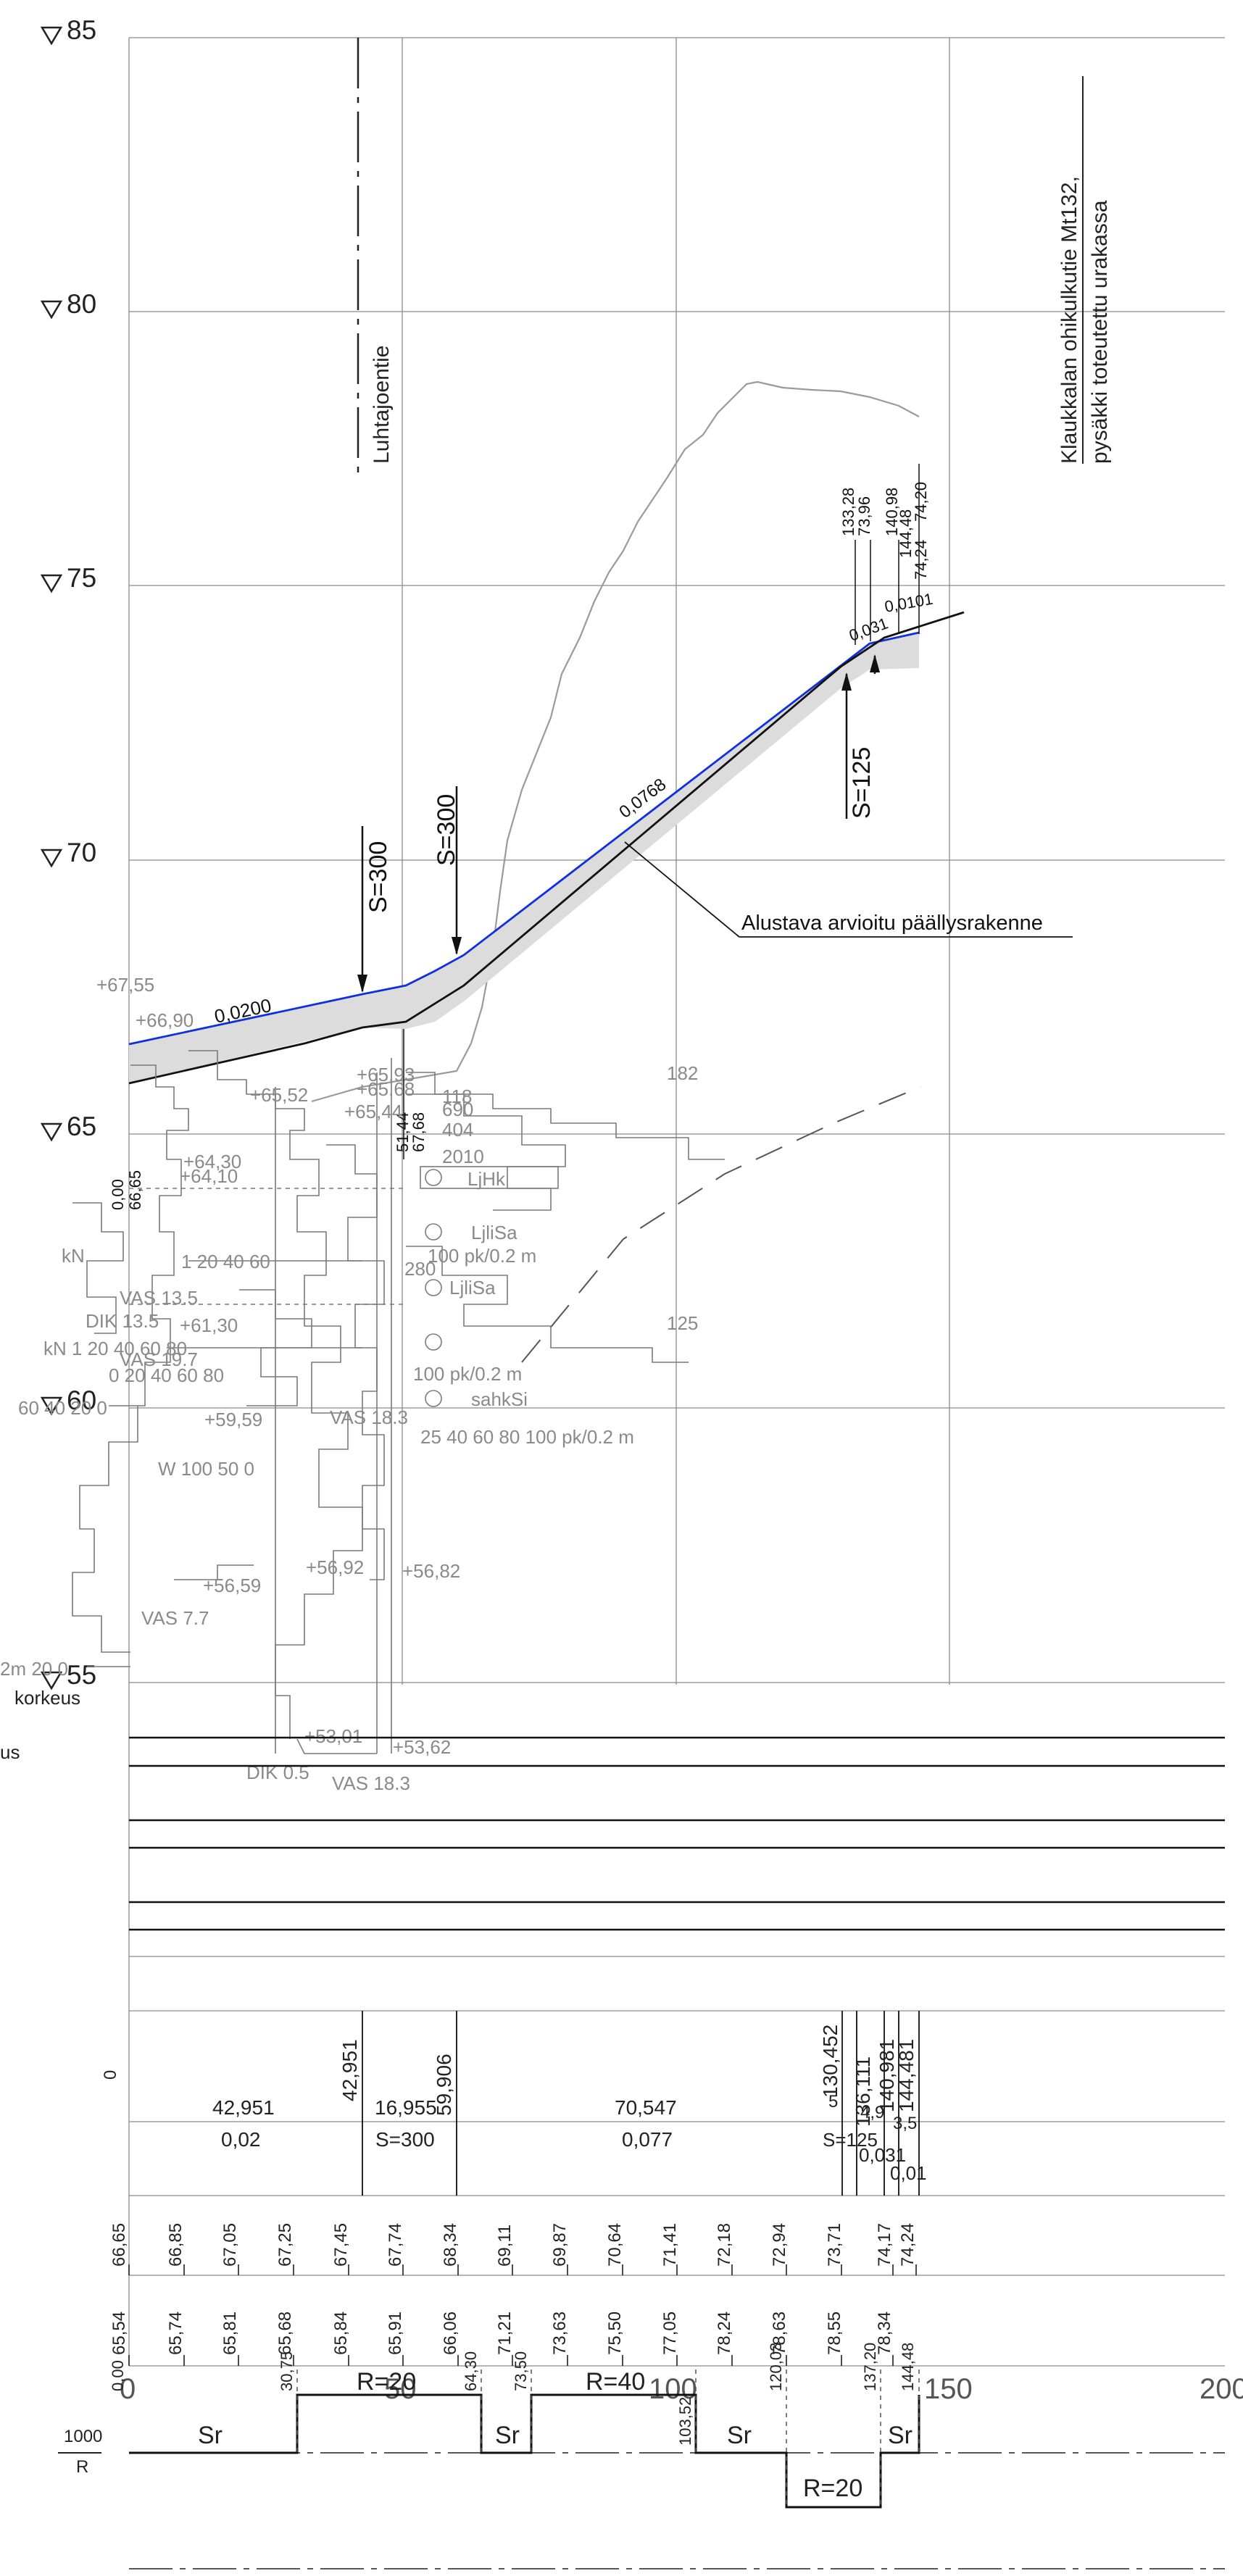  Describe the element at coordinates (776, 2367) in the screenshot. I see `svg-text: 120,03` at that location.